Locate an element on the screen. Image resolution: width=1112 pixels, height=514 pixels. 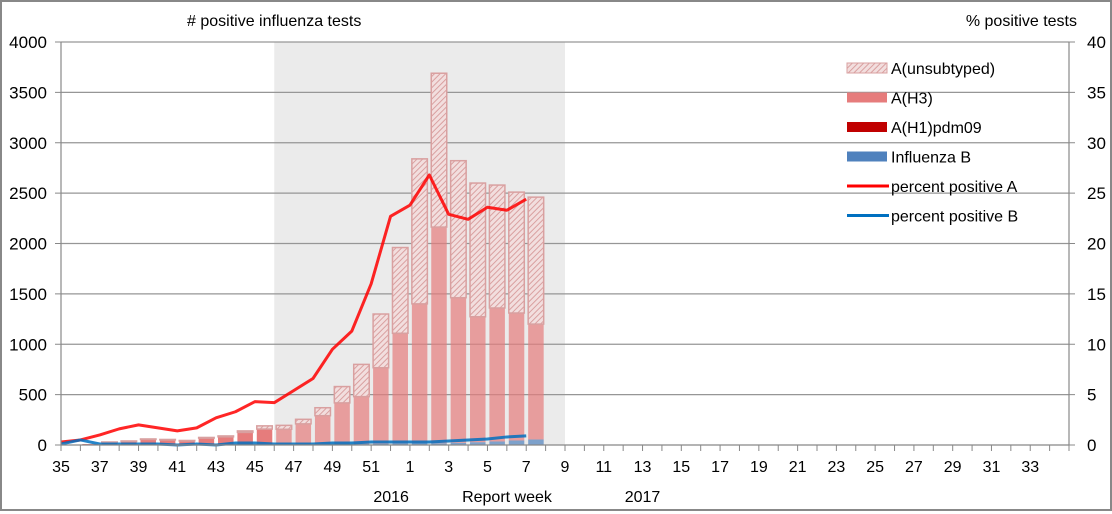
x-tick-label: 51 is located at coordinates (371, 467).